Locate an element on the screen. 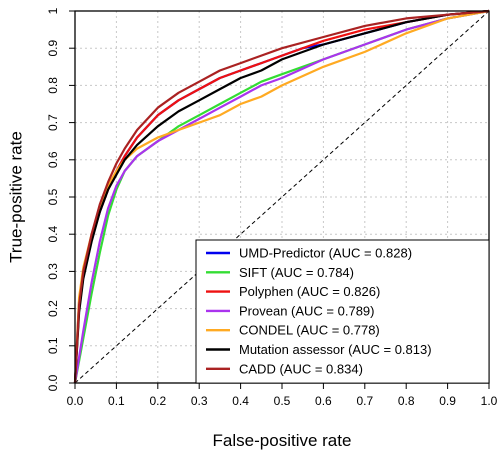 The image size is (500, 463). y-tick-label: 0.0 is located at coordinates (53, 382).